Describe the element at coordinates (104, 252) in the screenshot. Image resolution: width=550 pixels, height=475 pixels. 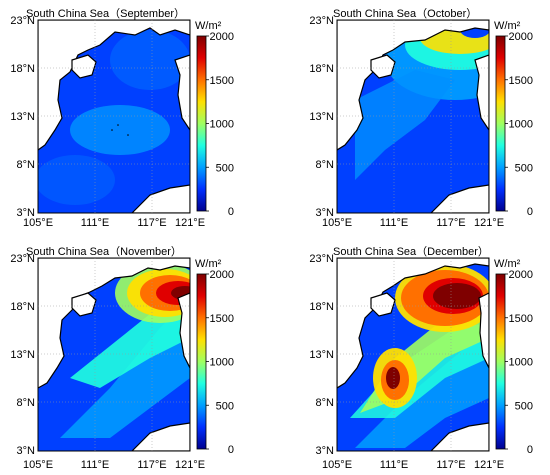
I see `panel-title: South China Sea（November）` at that location.